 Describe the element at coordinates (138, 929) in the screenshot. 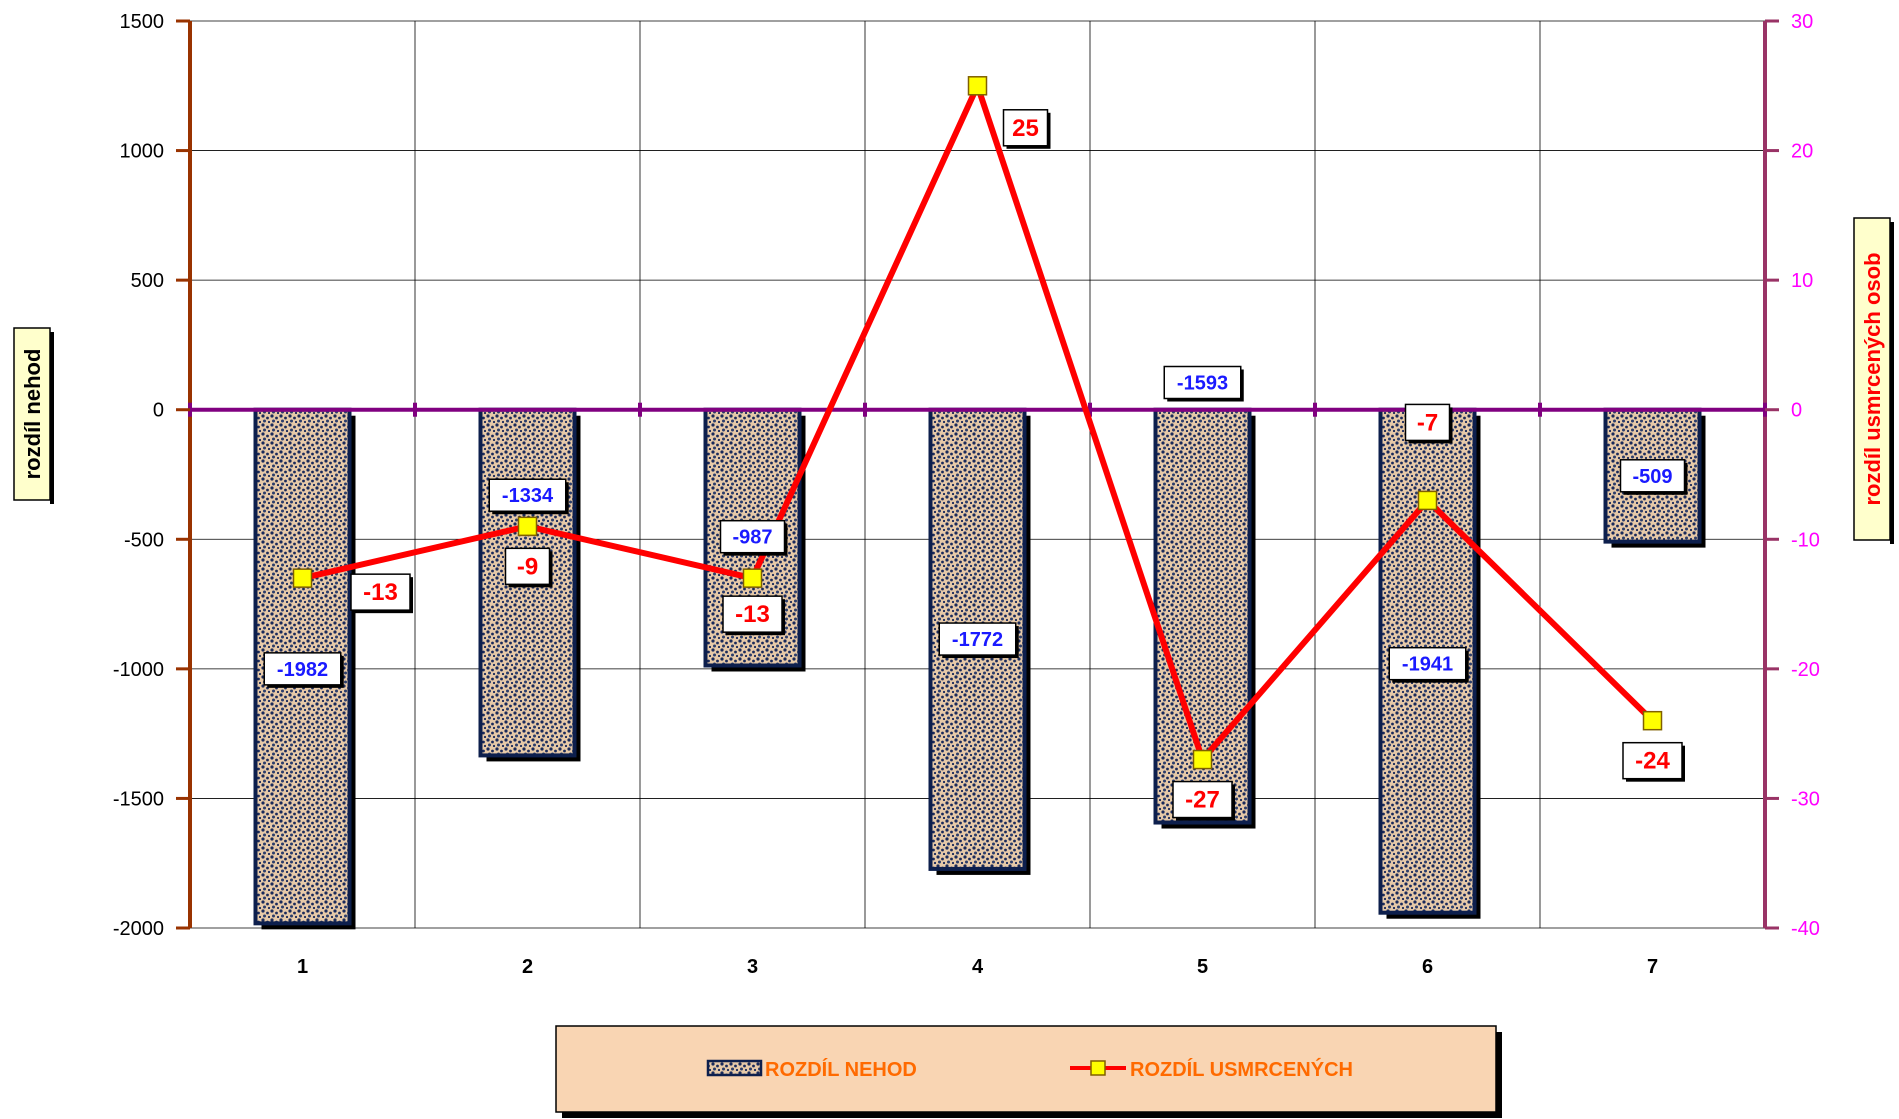

I see `y-tick-label: -2000` at that location.